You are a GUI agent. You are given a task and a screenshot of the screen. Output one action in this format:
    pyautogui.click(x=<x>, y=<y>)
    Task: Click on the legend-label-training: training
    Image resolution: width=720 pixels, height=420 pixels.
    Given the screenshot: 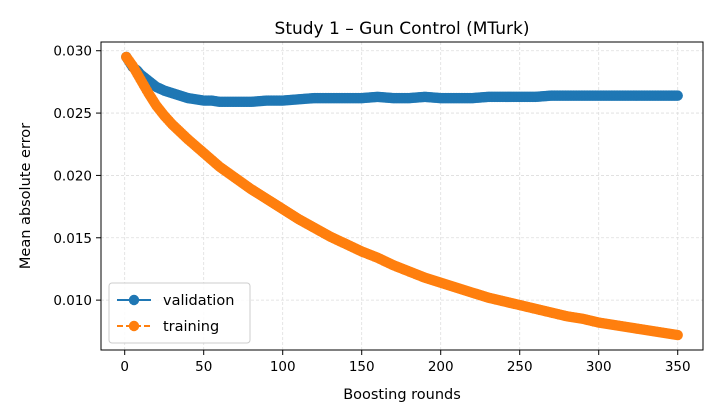 What is the action you would take?
    pyautogui.click(x=191, y=327)
    